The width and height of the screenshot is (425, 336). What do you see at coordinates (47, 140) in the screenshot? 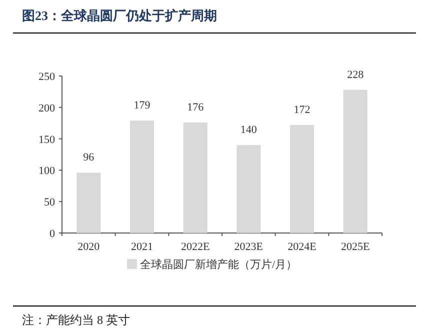
I see `y-tick-label: 150` at bounding box center [47, 140].